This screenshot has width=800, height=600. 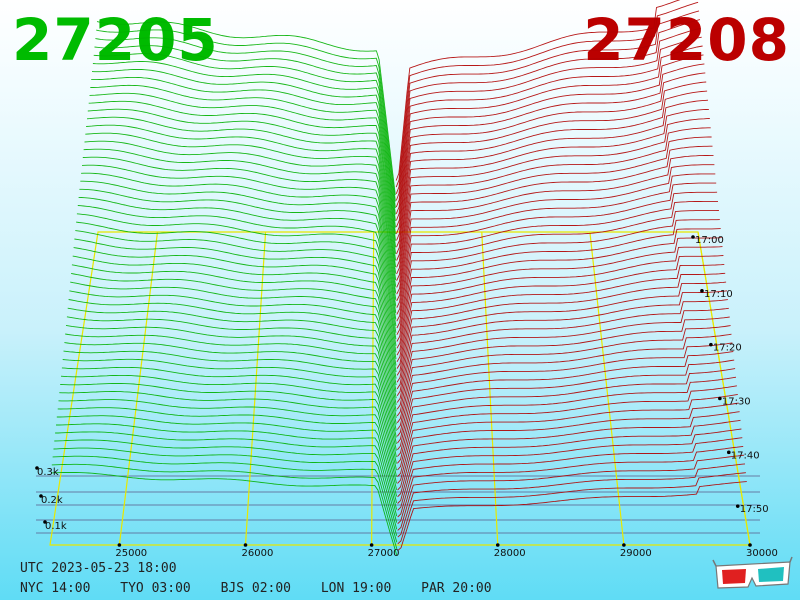 I want to click on depth-tick-label: 0.2k, so click(x=52, y=500).